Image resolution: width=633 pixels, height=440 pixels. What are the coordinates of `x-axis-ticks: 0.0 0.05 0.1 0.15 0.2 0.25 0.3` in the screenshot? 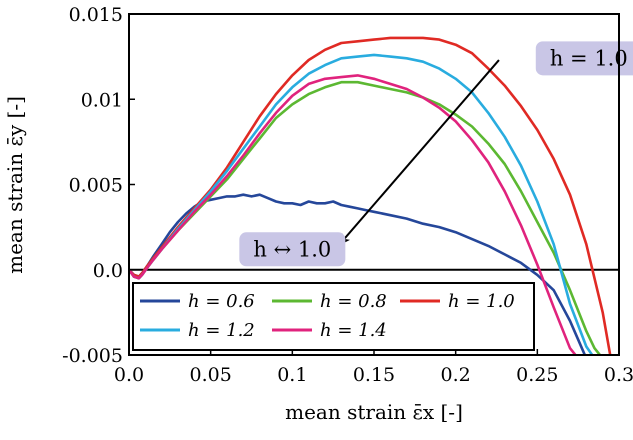 It's located at (373, 367).